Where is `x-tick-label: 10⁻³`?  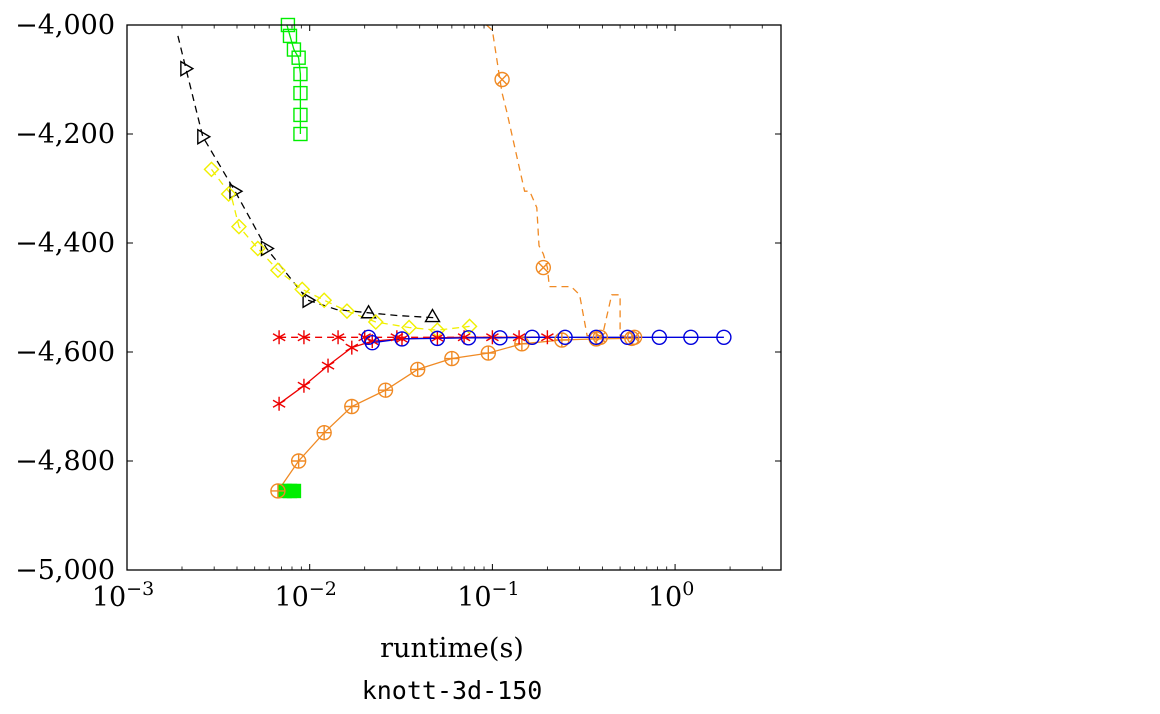
x-tick-label: 10⁻³ is located at coordinates (123, 595).